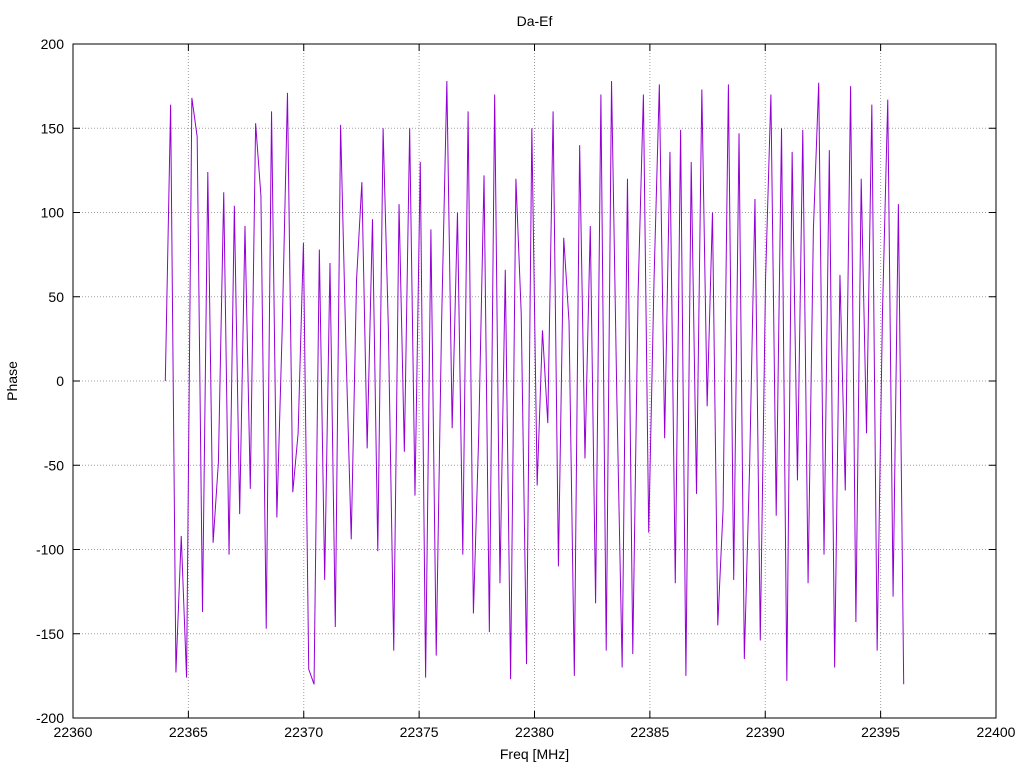 Image resolution: width=1024 pixels, height=768 pixels. Describe the element at coordinates (53, 128) in the screenshot. I see `y-tick-label: 150` at that location.